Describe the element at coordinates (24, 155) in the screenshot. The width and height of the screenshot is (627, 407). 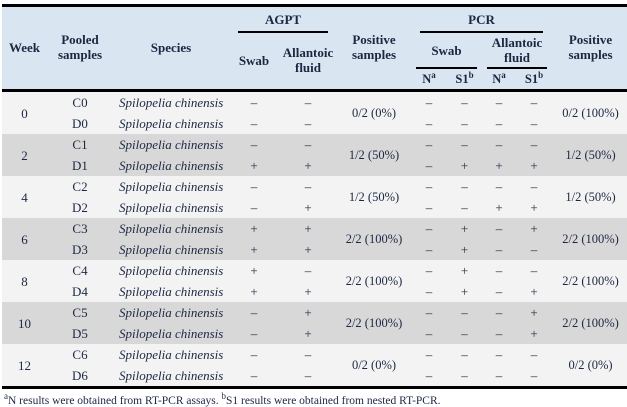
I see `cell-week: 2` at that location.